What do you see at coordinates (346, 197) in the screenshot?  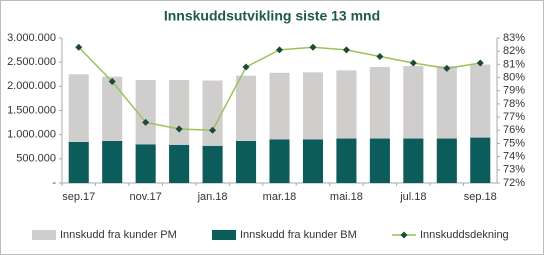 I see `x-tick-label: mai.18` at bounding box center [346, 197].